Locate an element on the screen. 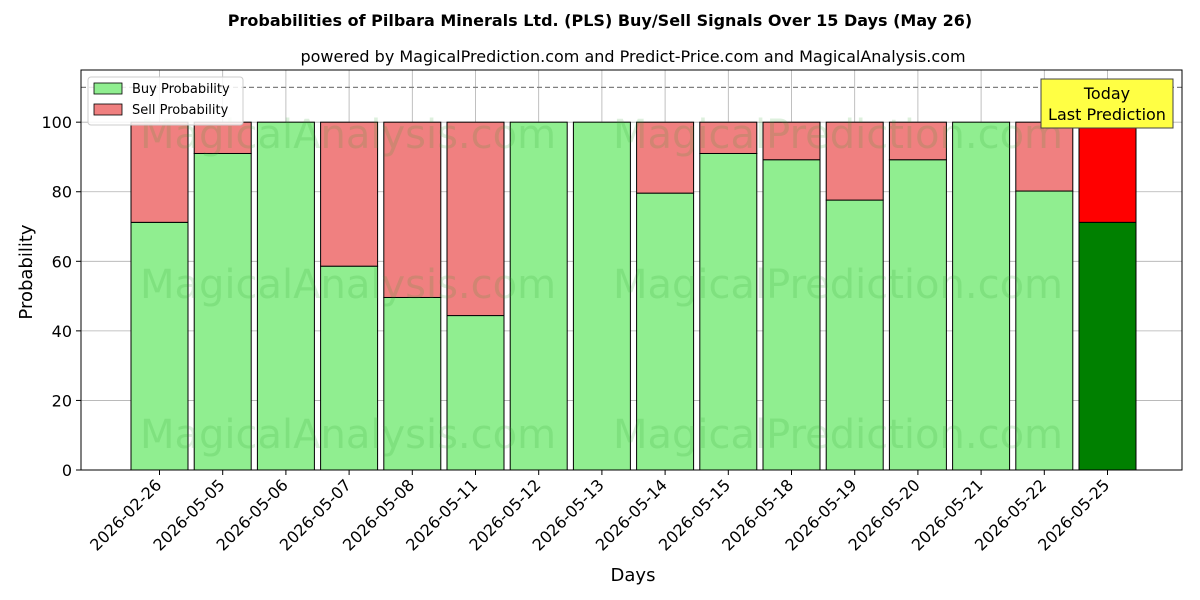 This screenshot has height=600, width=1200. y-tick-label-3: 60 is located at coordinates (62, 261).